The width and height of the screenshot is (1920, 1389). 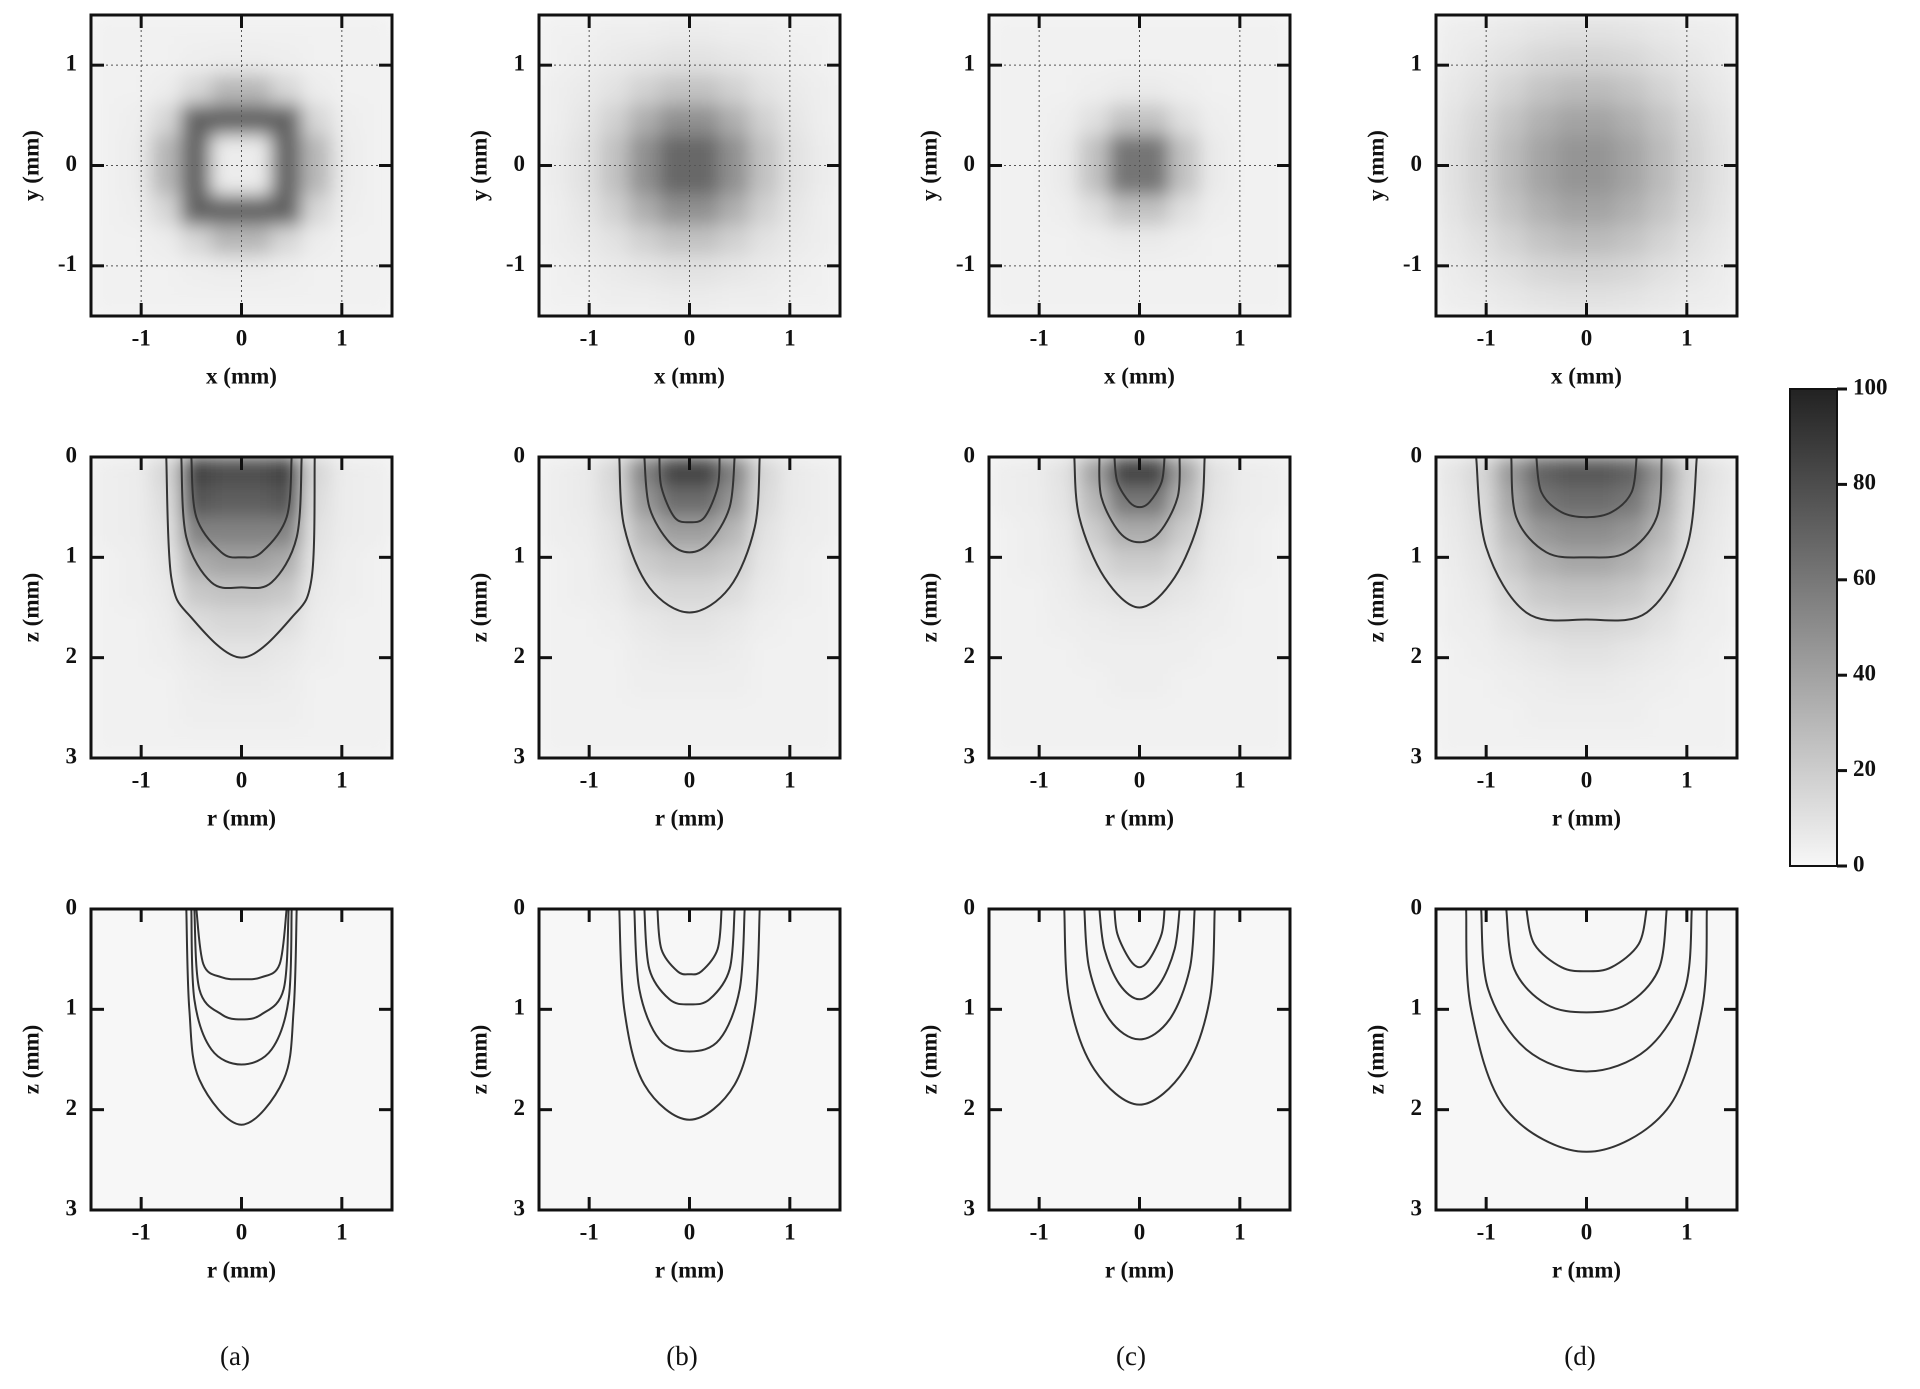 What do you see at coordinates (1039, 1231) in the screenshot?
I see `x-tick-label: -1` at bounding box center [1039, 1231].